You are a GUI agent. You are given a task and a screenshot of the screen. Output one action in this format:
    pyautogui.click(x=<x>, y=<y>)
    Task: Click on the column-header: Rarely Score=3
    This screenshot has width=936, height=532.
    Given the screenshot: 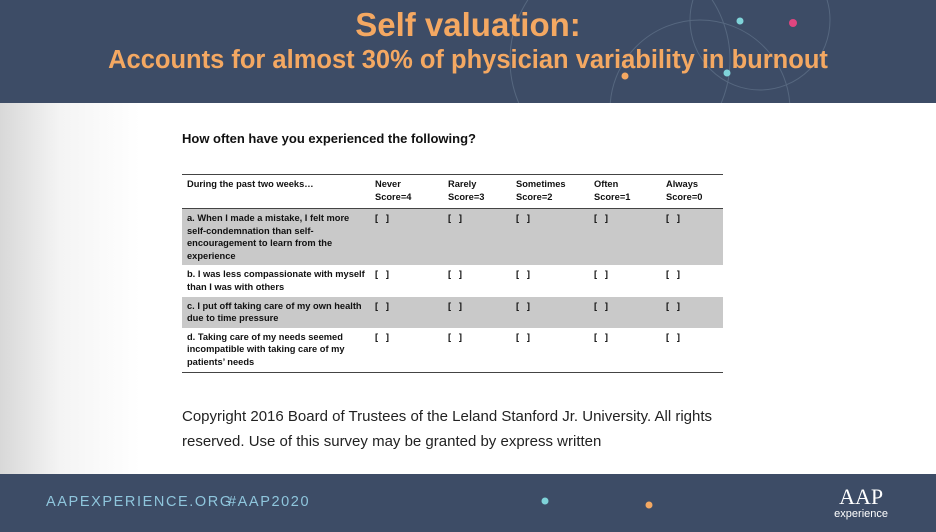 What is the action you would take?
    pyautogui.click(x=477, y=192)
    